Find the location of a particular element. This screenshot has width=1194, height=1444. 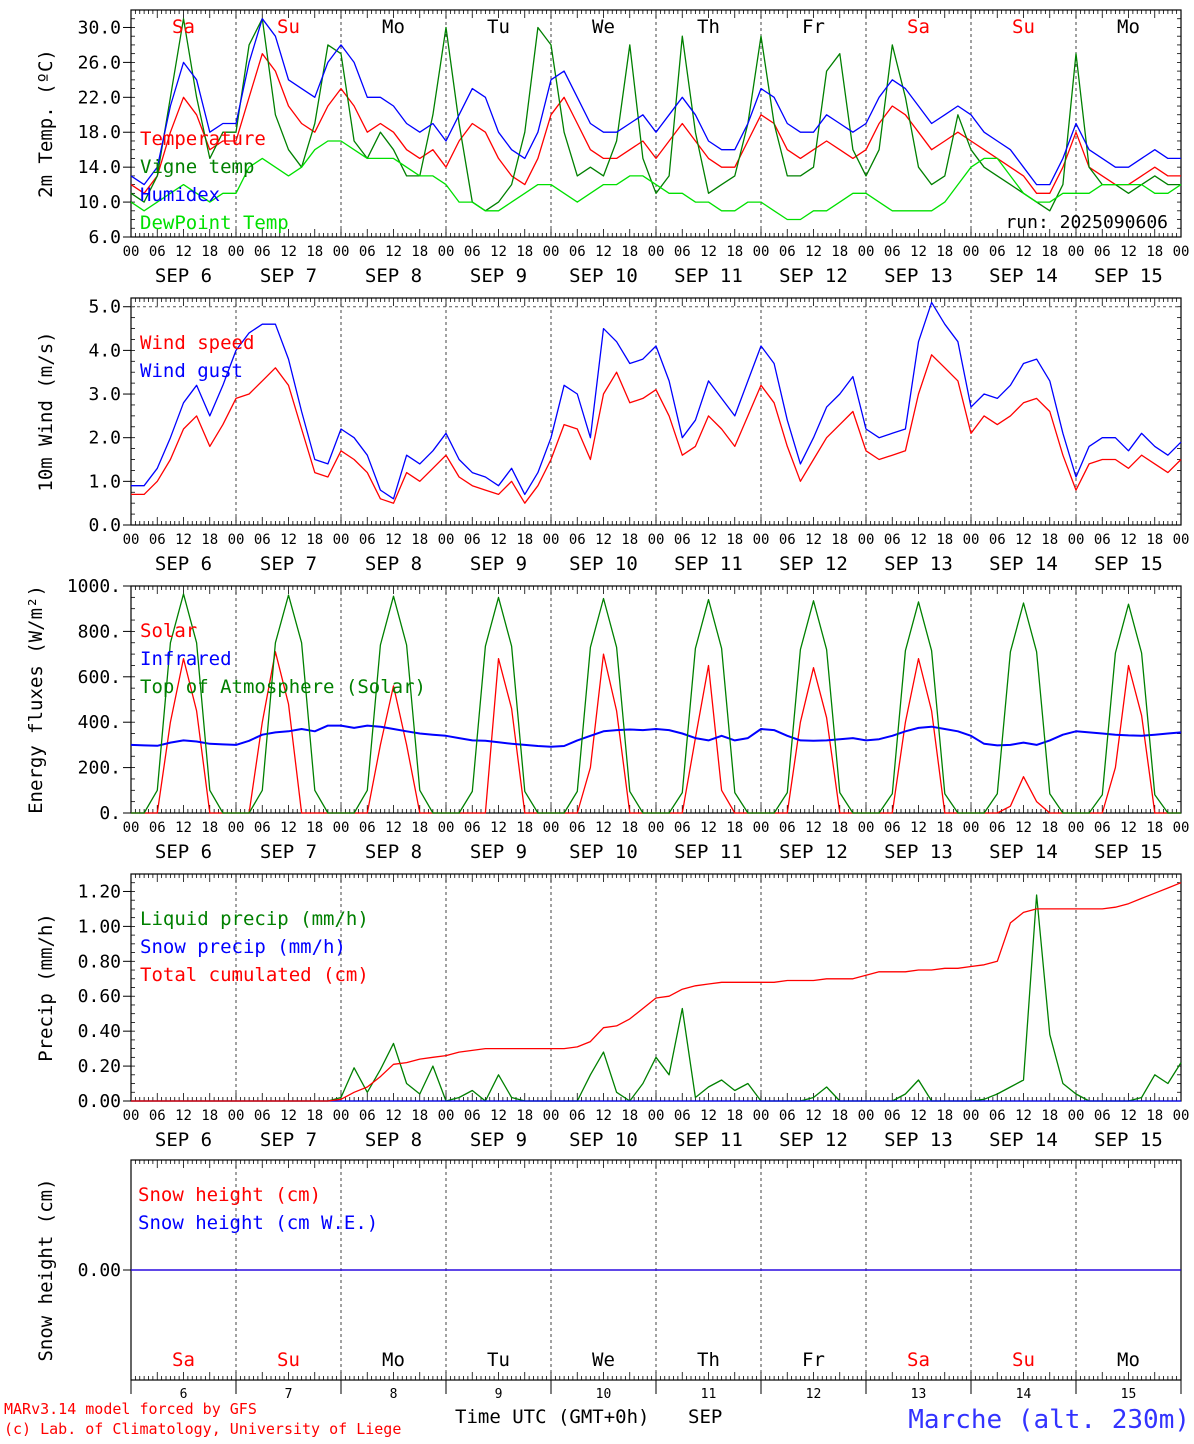

station-title: Marche (alt. 230m) is located at coordinates (1049, 1420).